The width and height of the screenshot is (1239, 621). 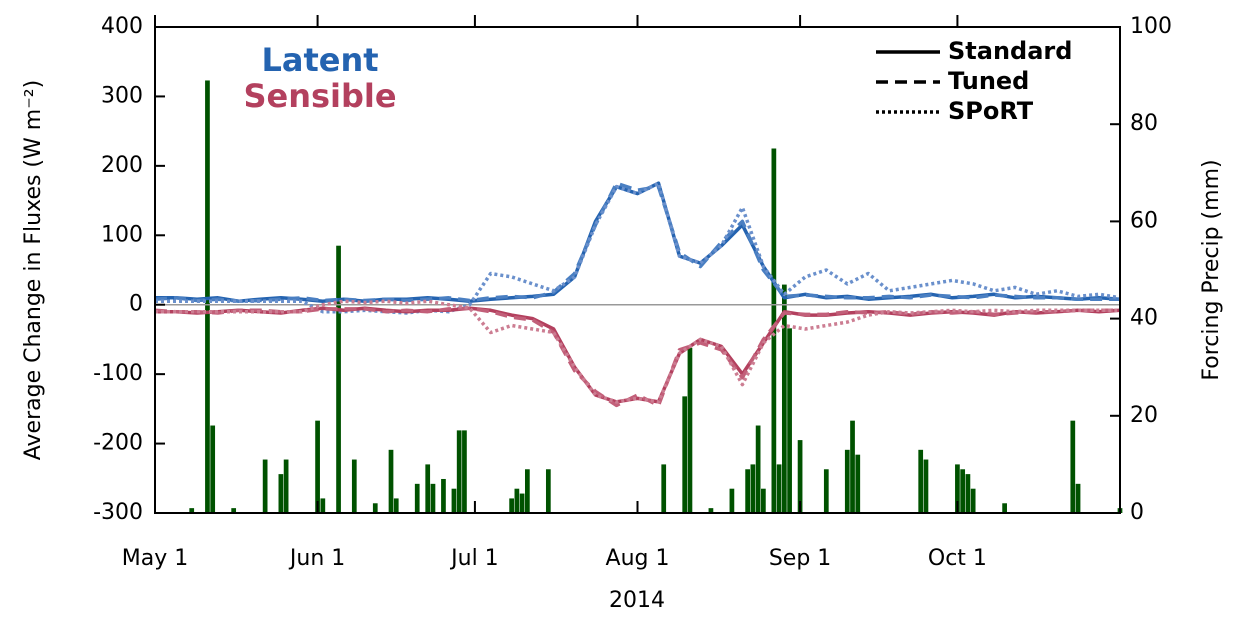 I want to click on x-tick-label: Oct 1, so click(x=957, y=558).